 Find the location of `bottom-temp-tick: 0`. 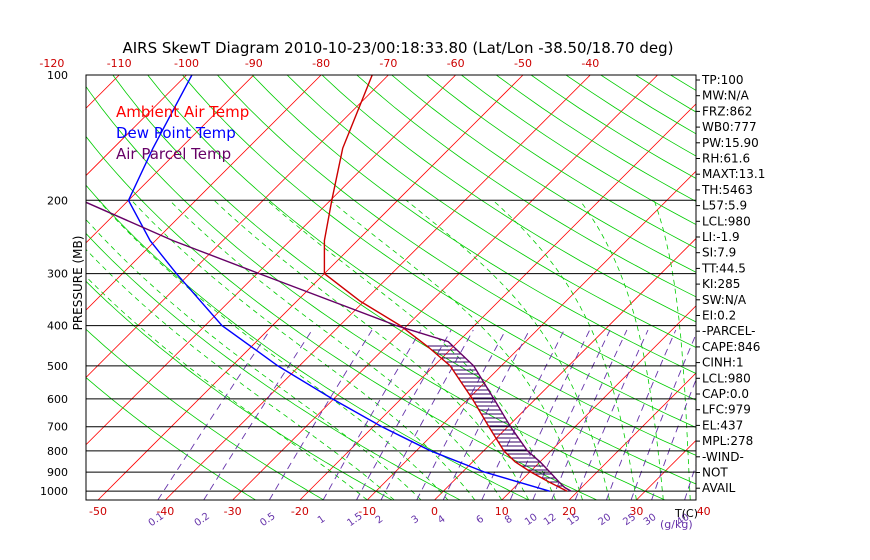

bottom-temp-tick: 0 is located at coordinates (434, 511).